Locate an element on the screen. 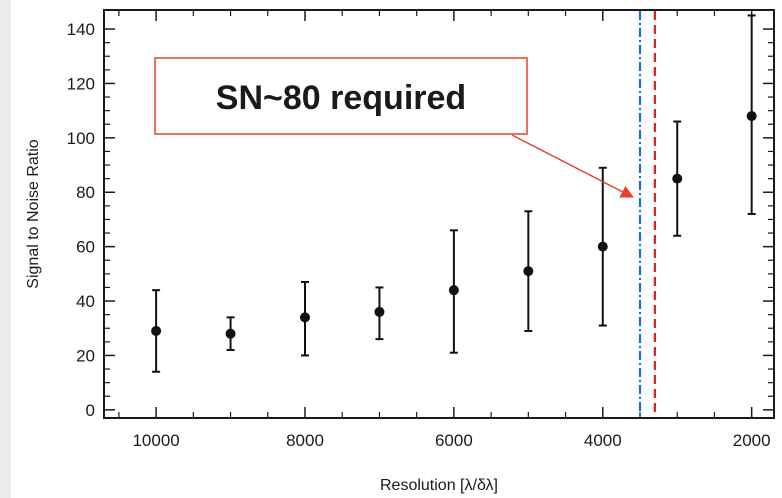 This screenshot has height=498, width=782. threshold-lines is located at coordinates (647, 214).